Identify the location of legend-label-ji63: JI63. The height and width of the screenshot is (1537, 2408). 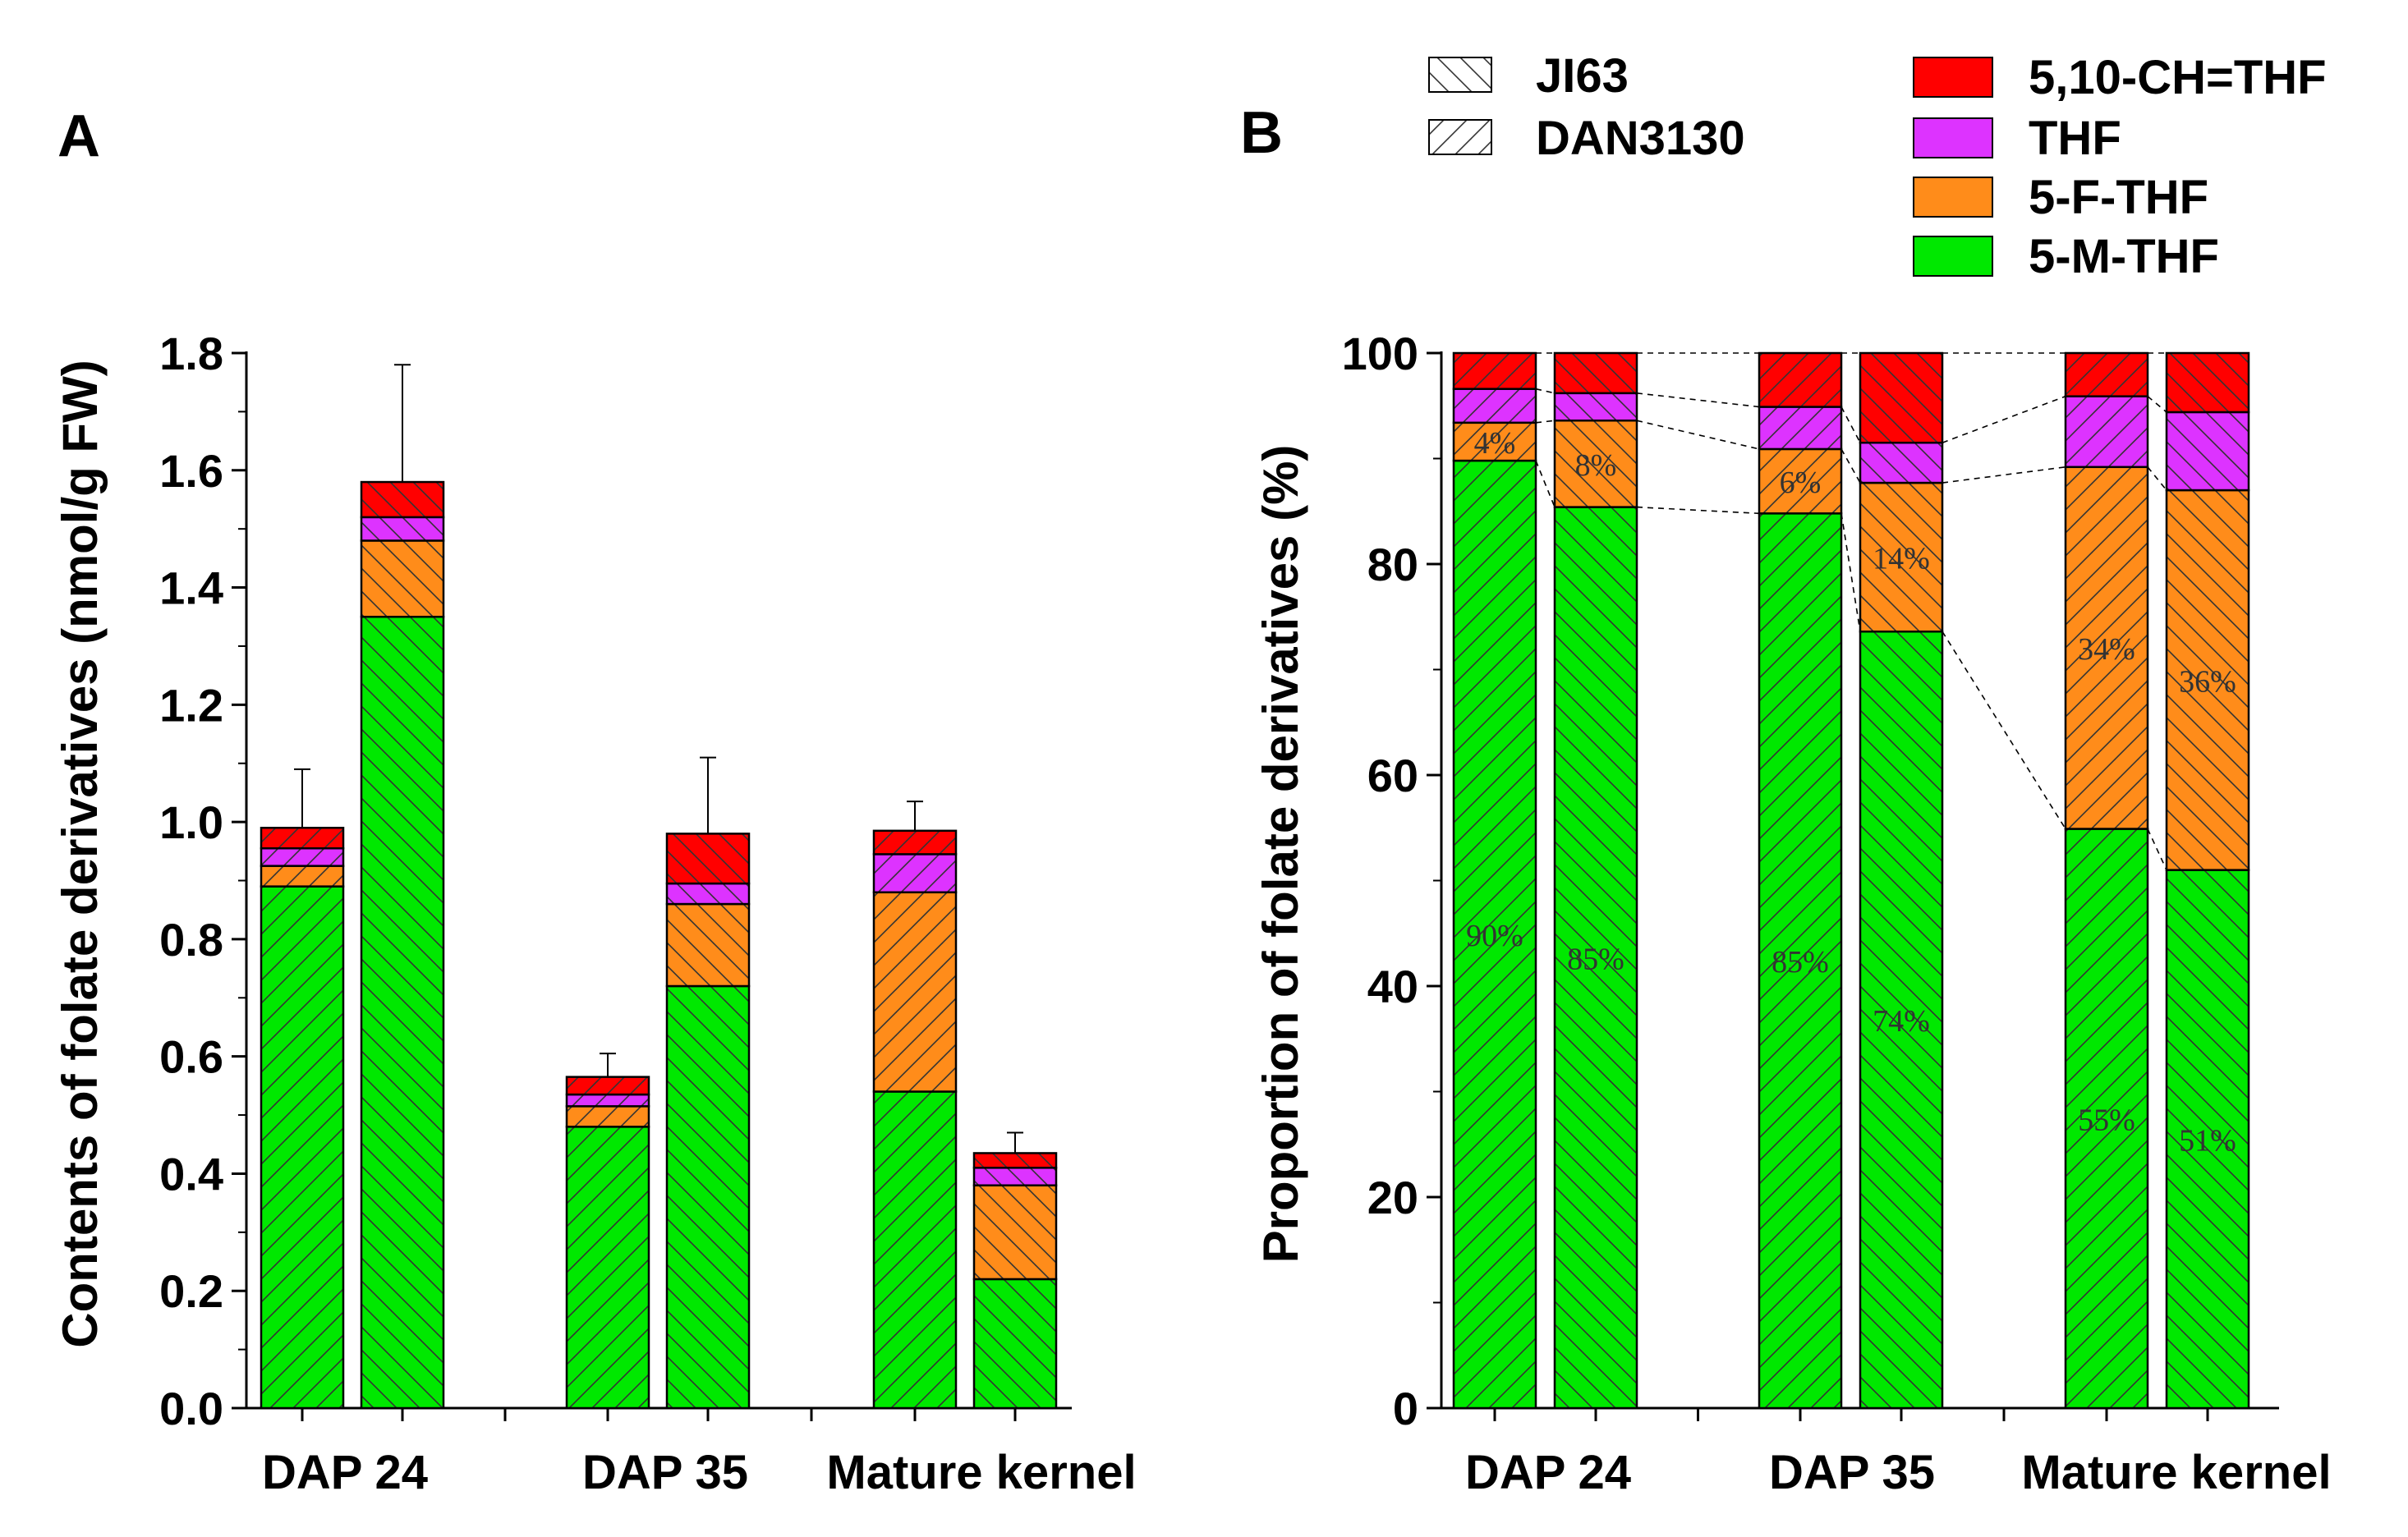
(1582, 76).